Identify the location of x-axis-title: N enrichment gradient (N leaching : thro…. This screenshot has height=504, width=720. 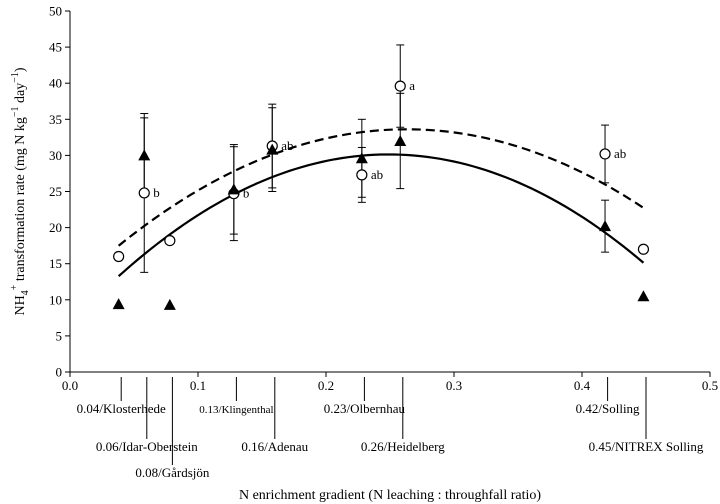
(390, 495).